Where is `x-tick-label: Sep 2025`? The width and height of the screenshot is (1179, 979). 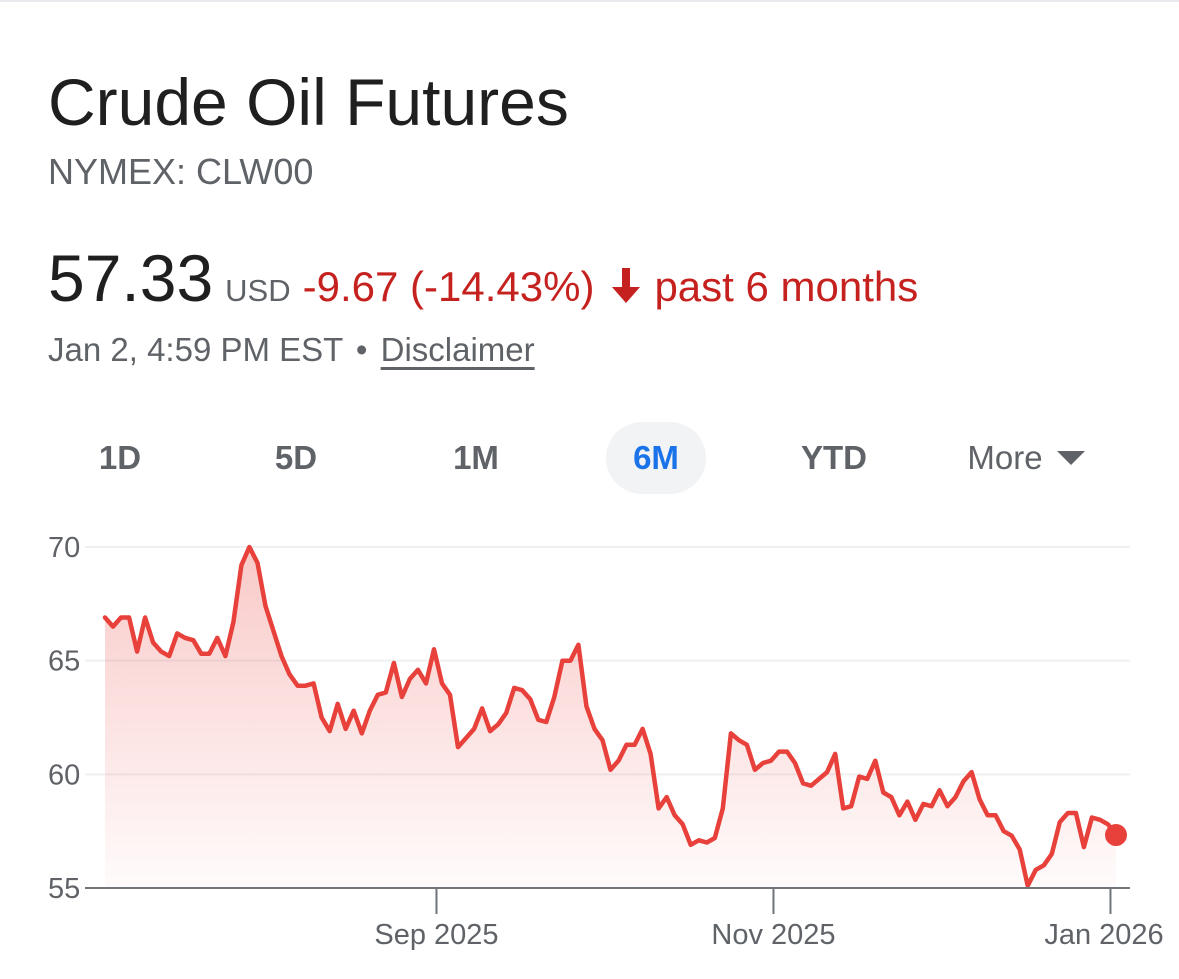 x-tick-label: Sep 2025 is located at coordinates (436, 935).